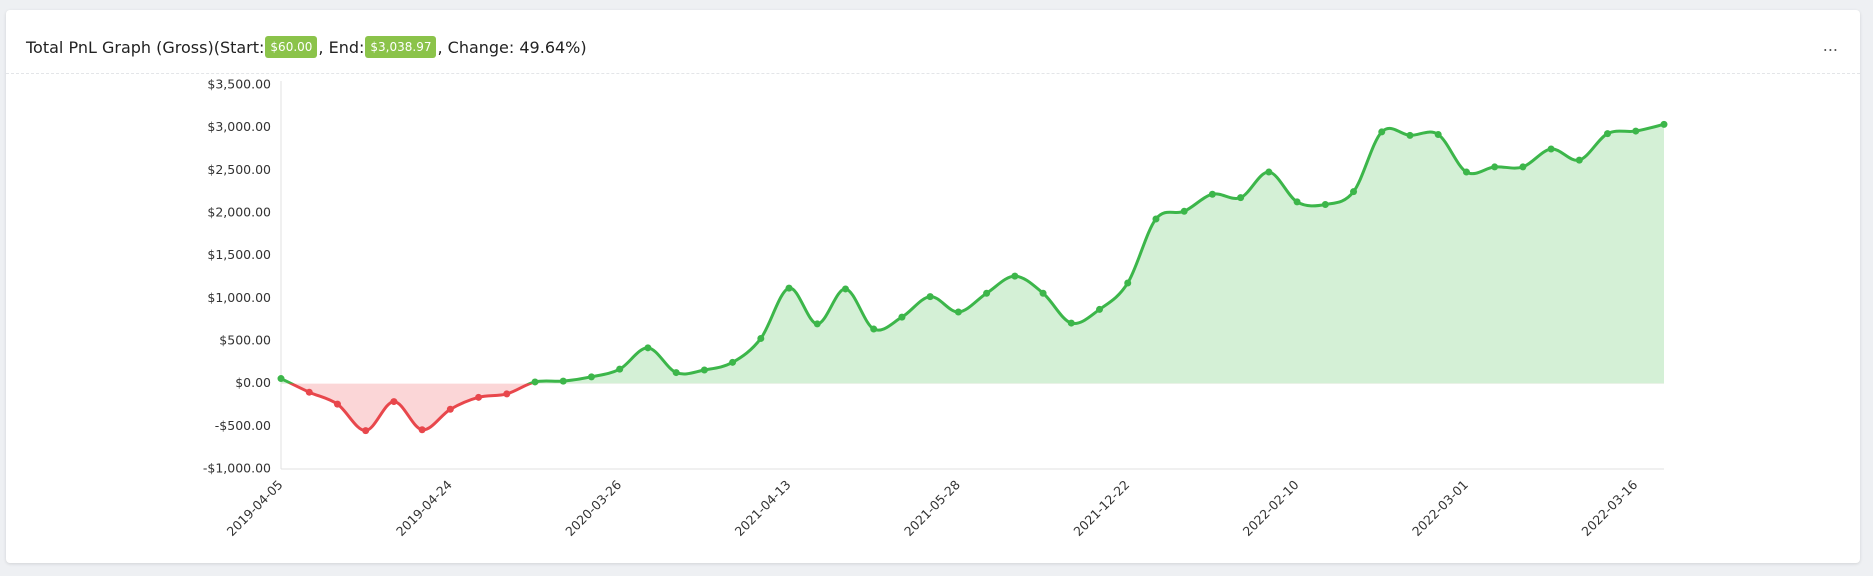 This screenshot has width=1873, height=576. I want to click on x-tick-label: 2019-04-24, so click(424, 508).